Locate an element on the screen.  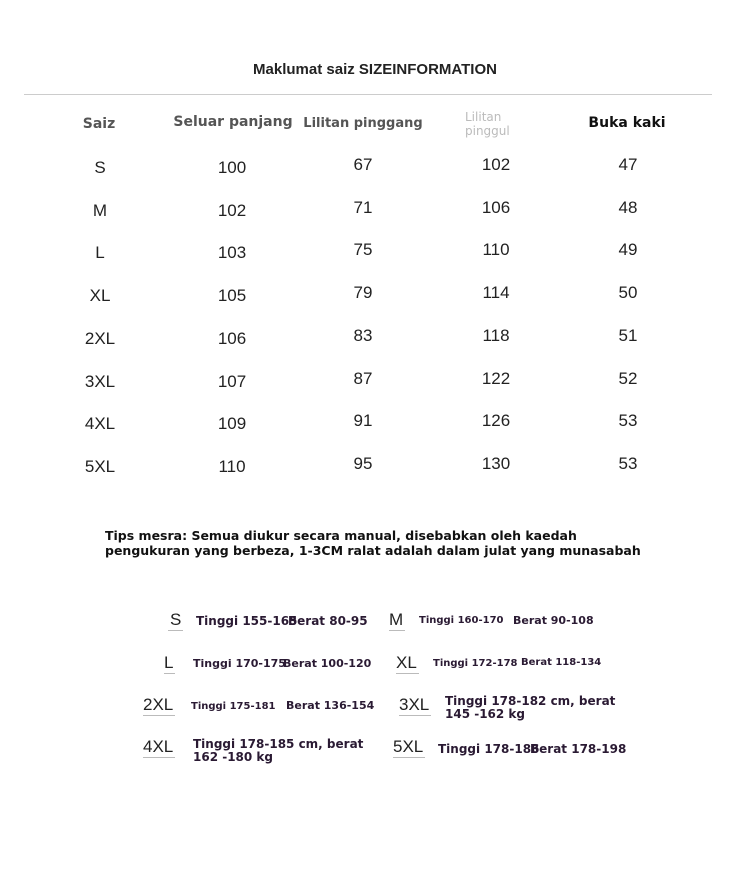
table-cell: 105 is located at coordinates (232, 296).